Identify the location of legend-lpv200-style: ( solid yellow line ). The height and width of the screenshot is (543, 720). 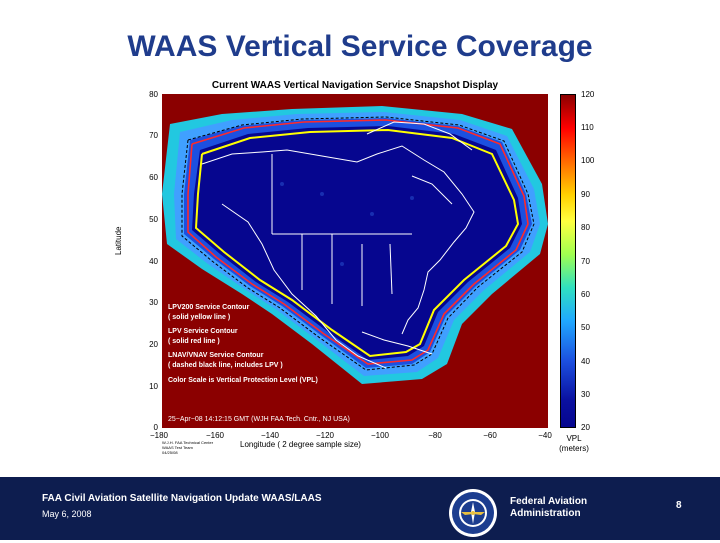
(199, 317).